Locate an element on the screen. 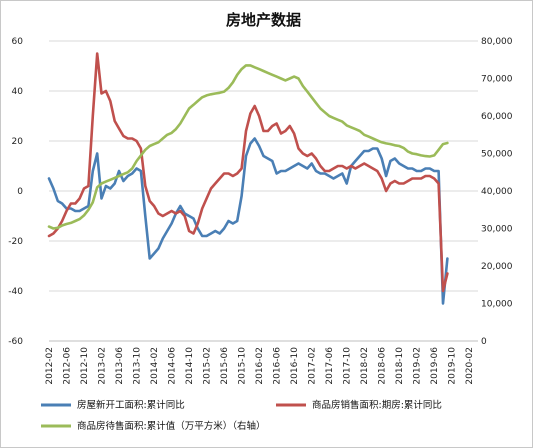 Image resolution: width=533 pixels, height=448 pixels. x-tick-label: 2012-06 is located at coordinates (68, 366).